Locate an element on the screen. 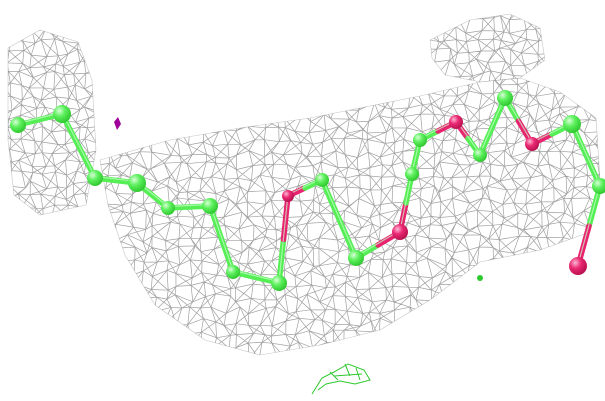  stray-magenta-blob is located at coordinates (117, 123).